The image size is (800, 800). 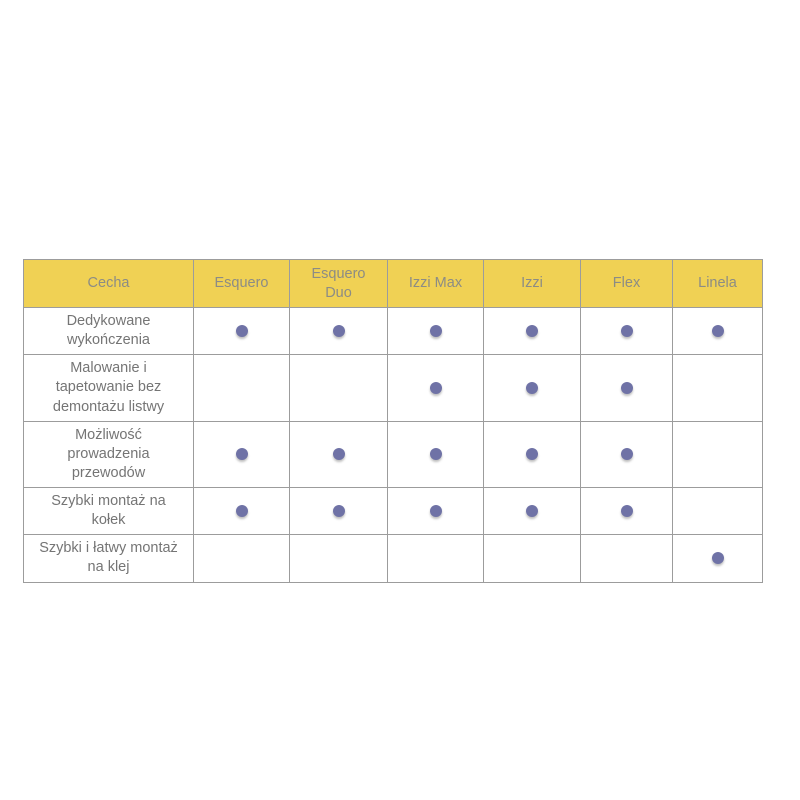 I want to click on feature-label: Szybki i łatwy montaż na klej, so click(x=108, y=558).